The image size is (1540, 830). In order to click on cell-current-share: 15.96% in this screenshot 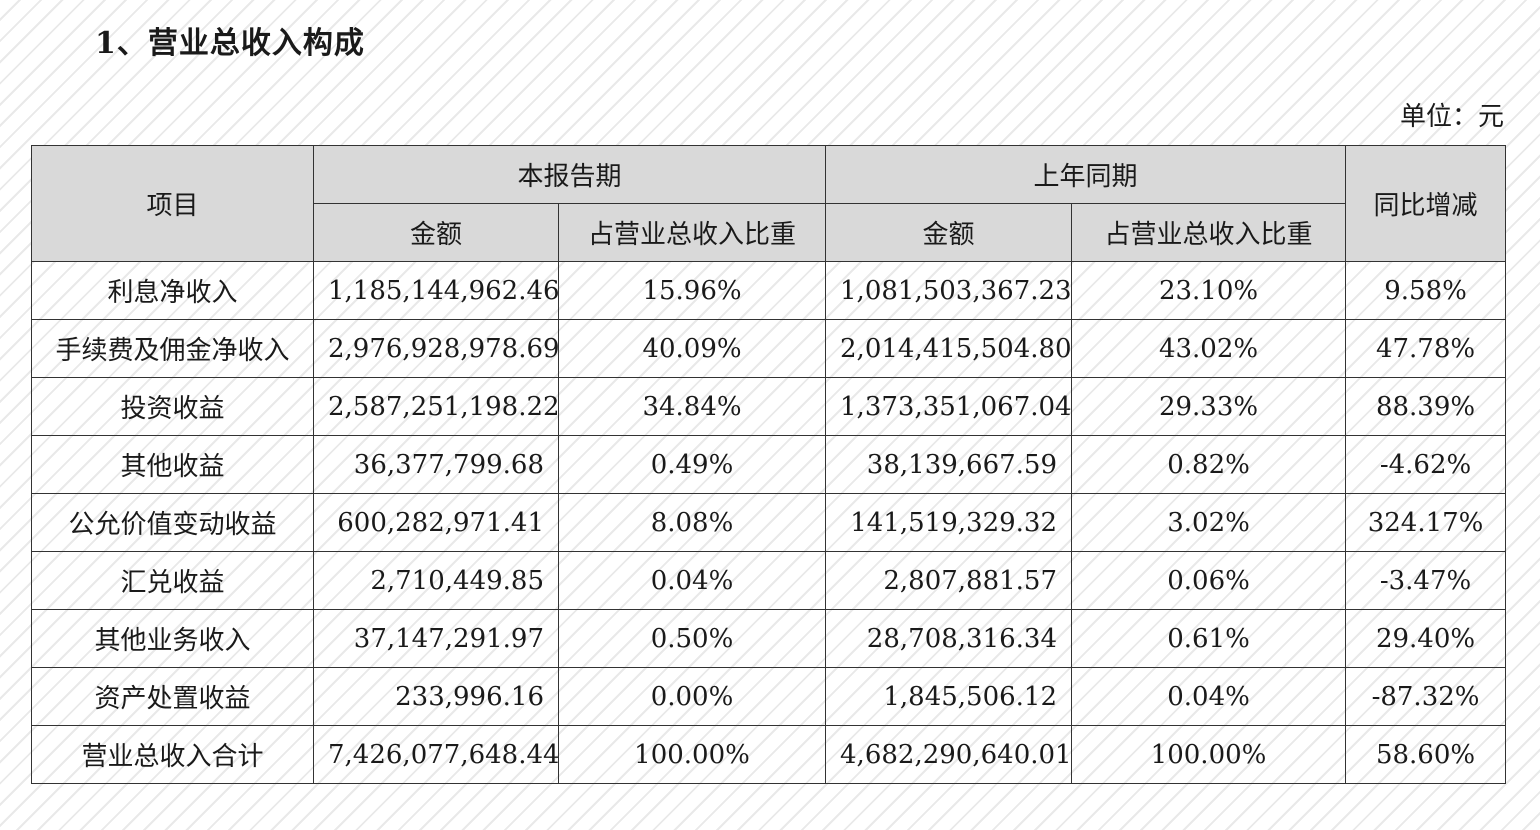, I will do `click(692, 290)`.